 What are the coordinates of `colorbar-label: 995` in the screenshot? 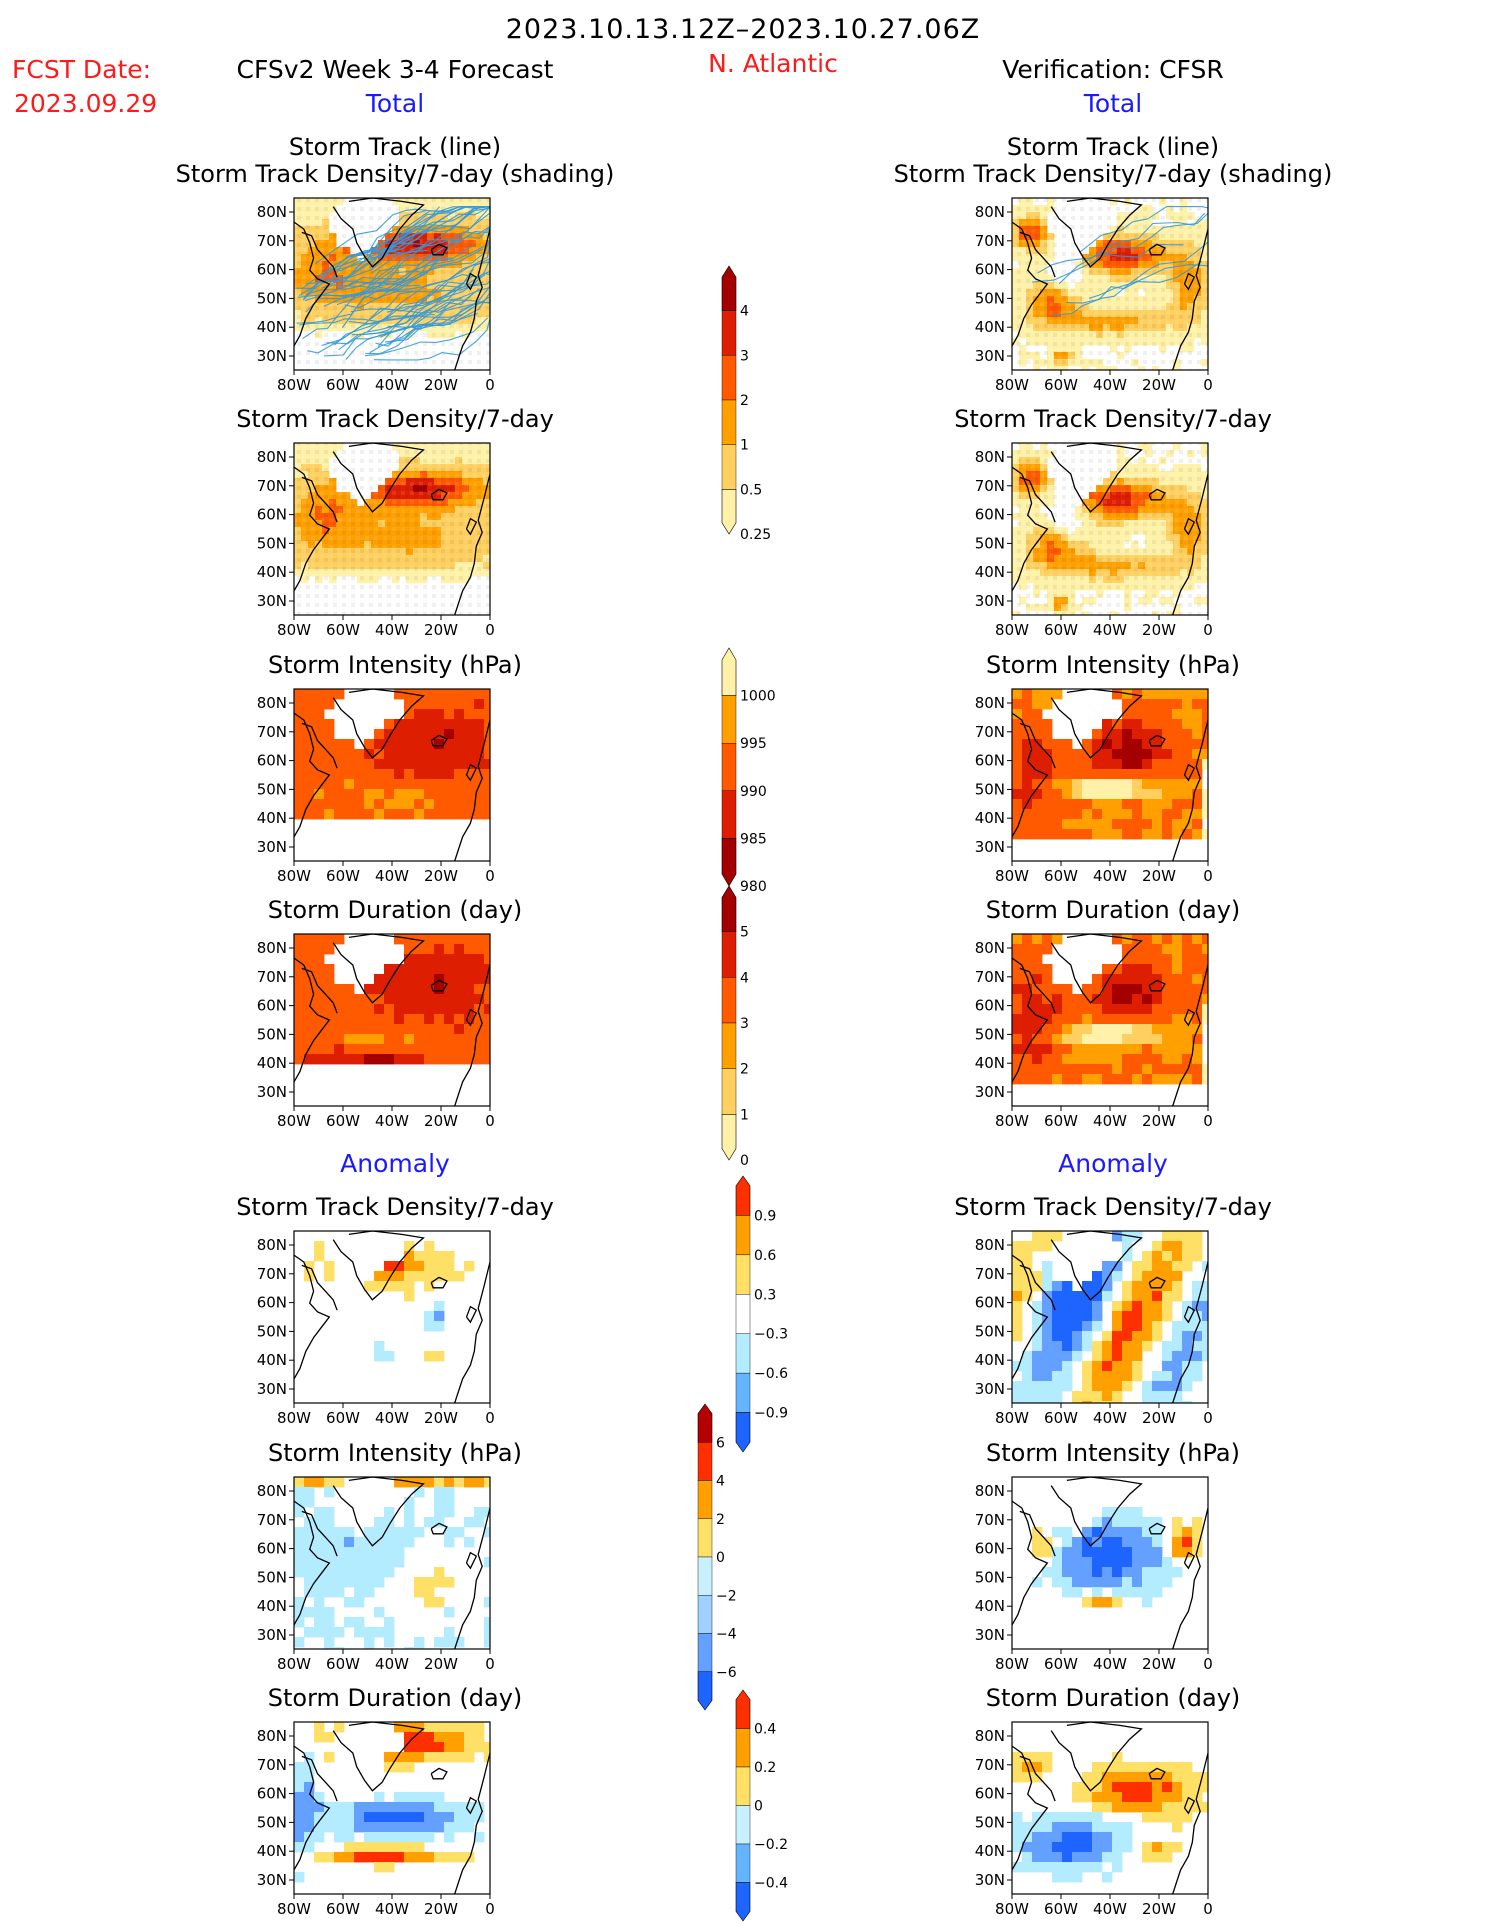 It's located at (753, 744).